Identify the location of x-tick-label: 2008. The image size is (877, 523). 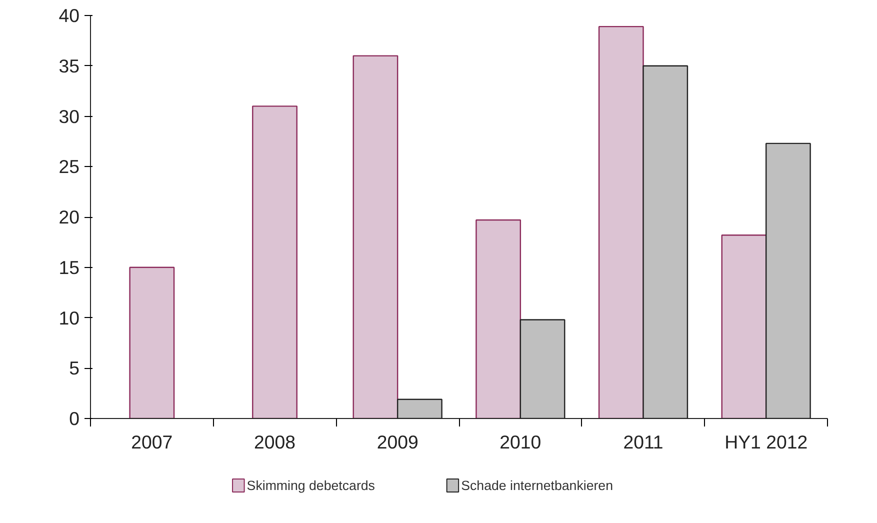
(275, 442).